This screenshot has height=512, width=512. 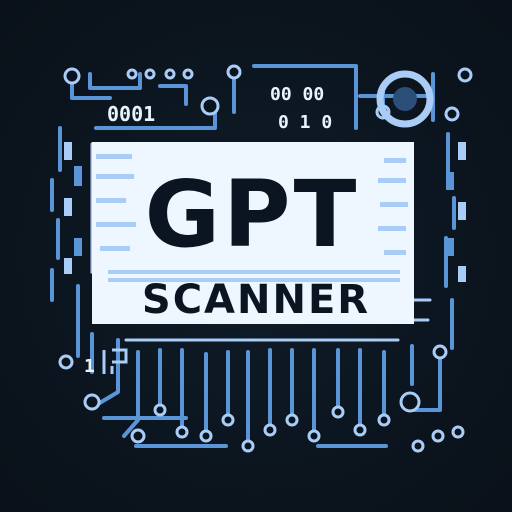 What do you see at coordinates (89, 366) in the screenshot?
I see `binary-label-bottom-left: 1` at bounding box center [89, 366].